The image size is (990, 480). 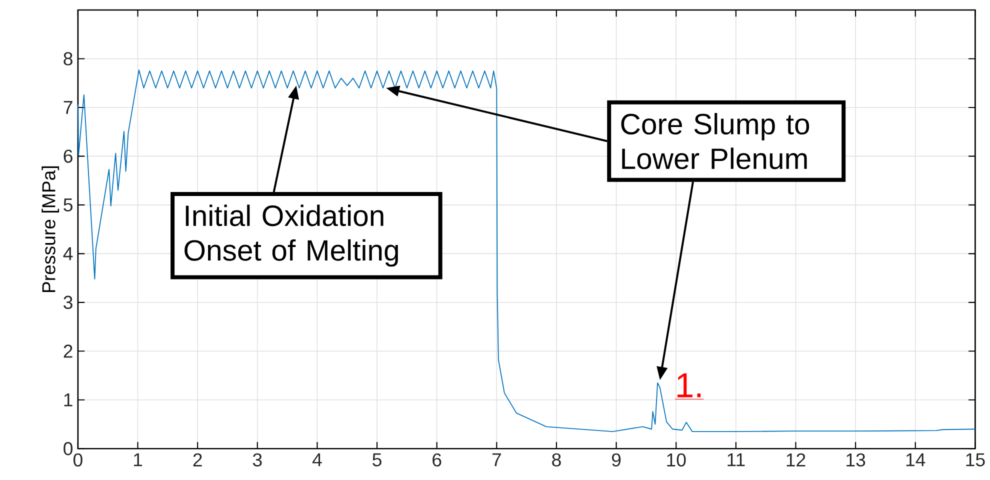 What do you see at coordinates (68, 303) in the screenshot?
I see `y-tick-label: 3` at bounding box center [68, 303].